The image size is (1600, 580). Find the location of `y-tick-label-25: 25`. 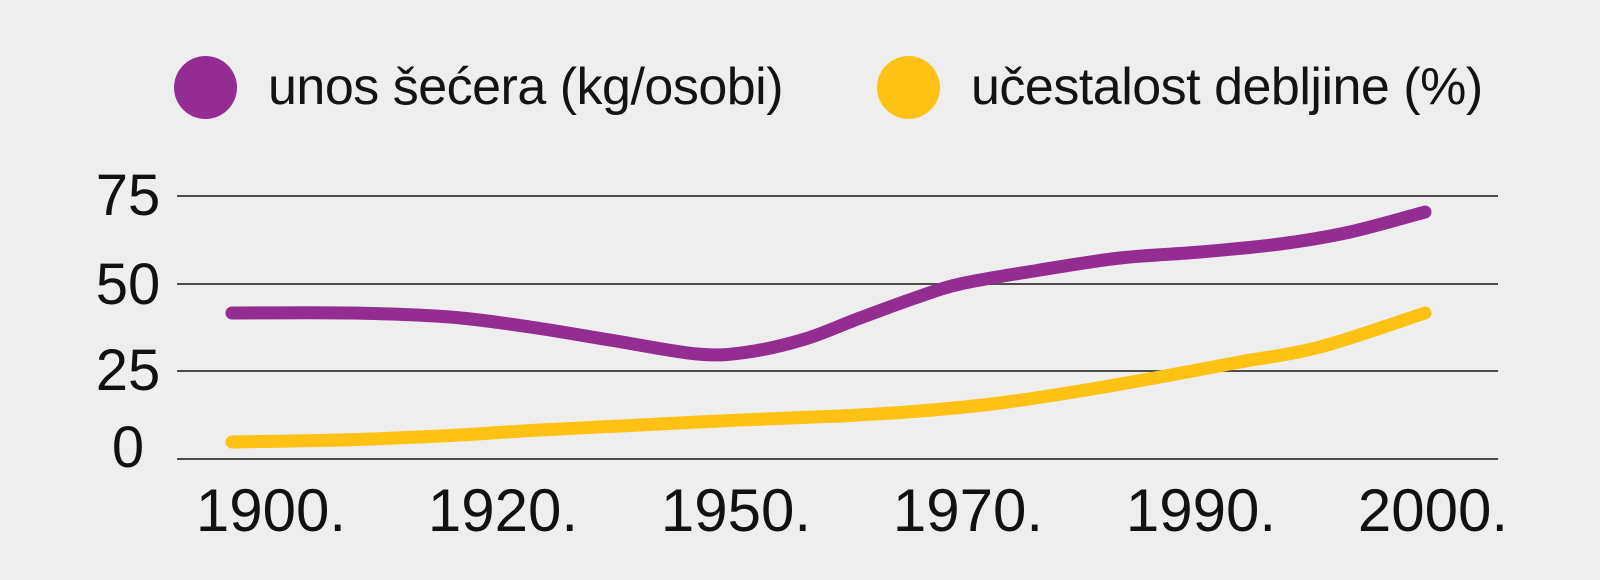

y-tick-label-25: 25 is located at coordinates (128, 370).